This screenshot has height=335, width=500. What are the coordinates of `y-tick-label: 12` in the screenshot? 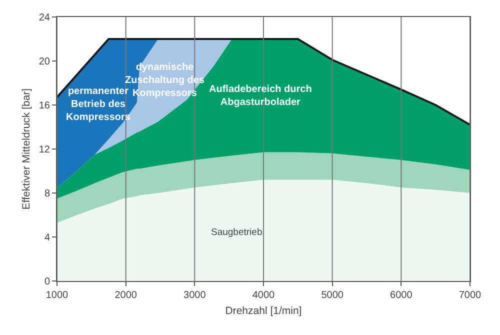 It's located at (44, 150).